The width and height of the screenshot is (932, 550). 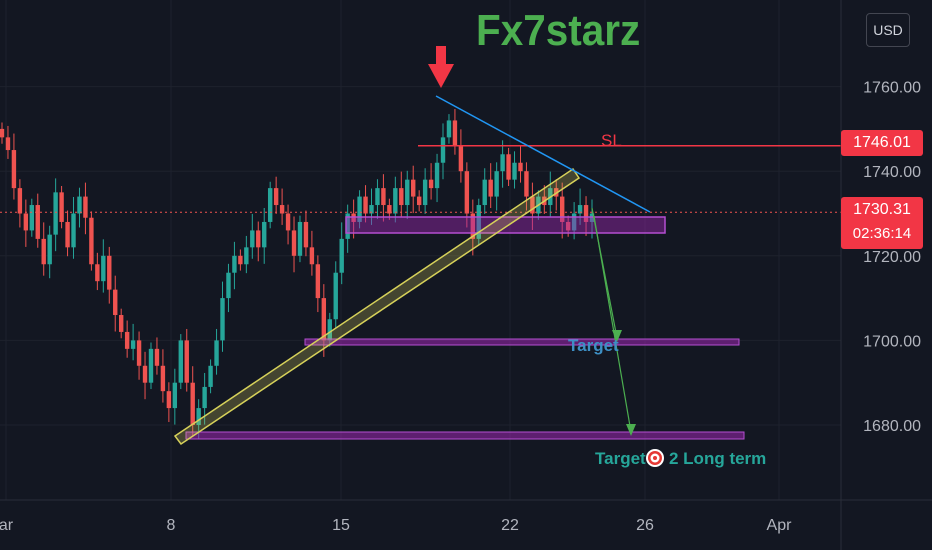 What do you see at coordinates (7, 525) in the screenshot?
I see `time-tick-label: ar` at bounding box center [7, 525].